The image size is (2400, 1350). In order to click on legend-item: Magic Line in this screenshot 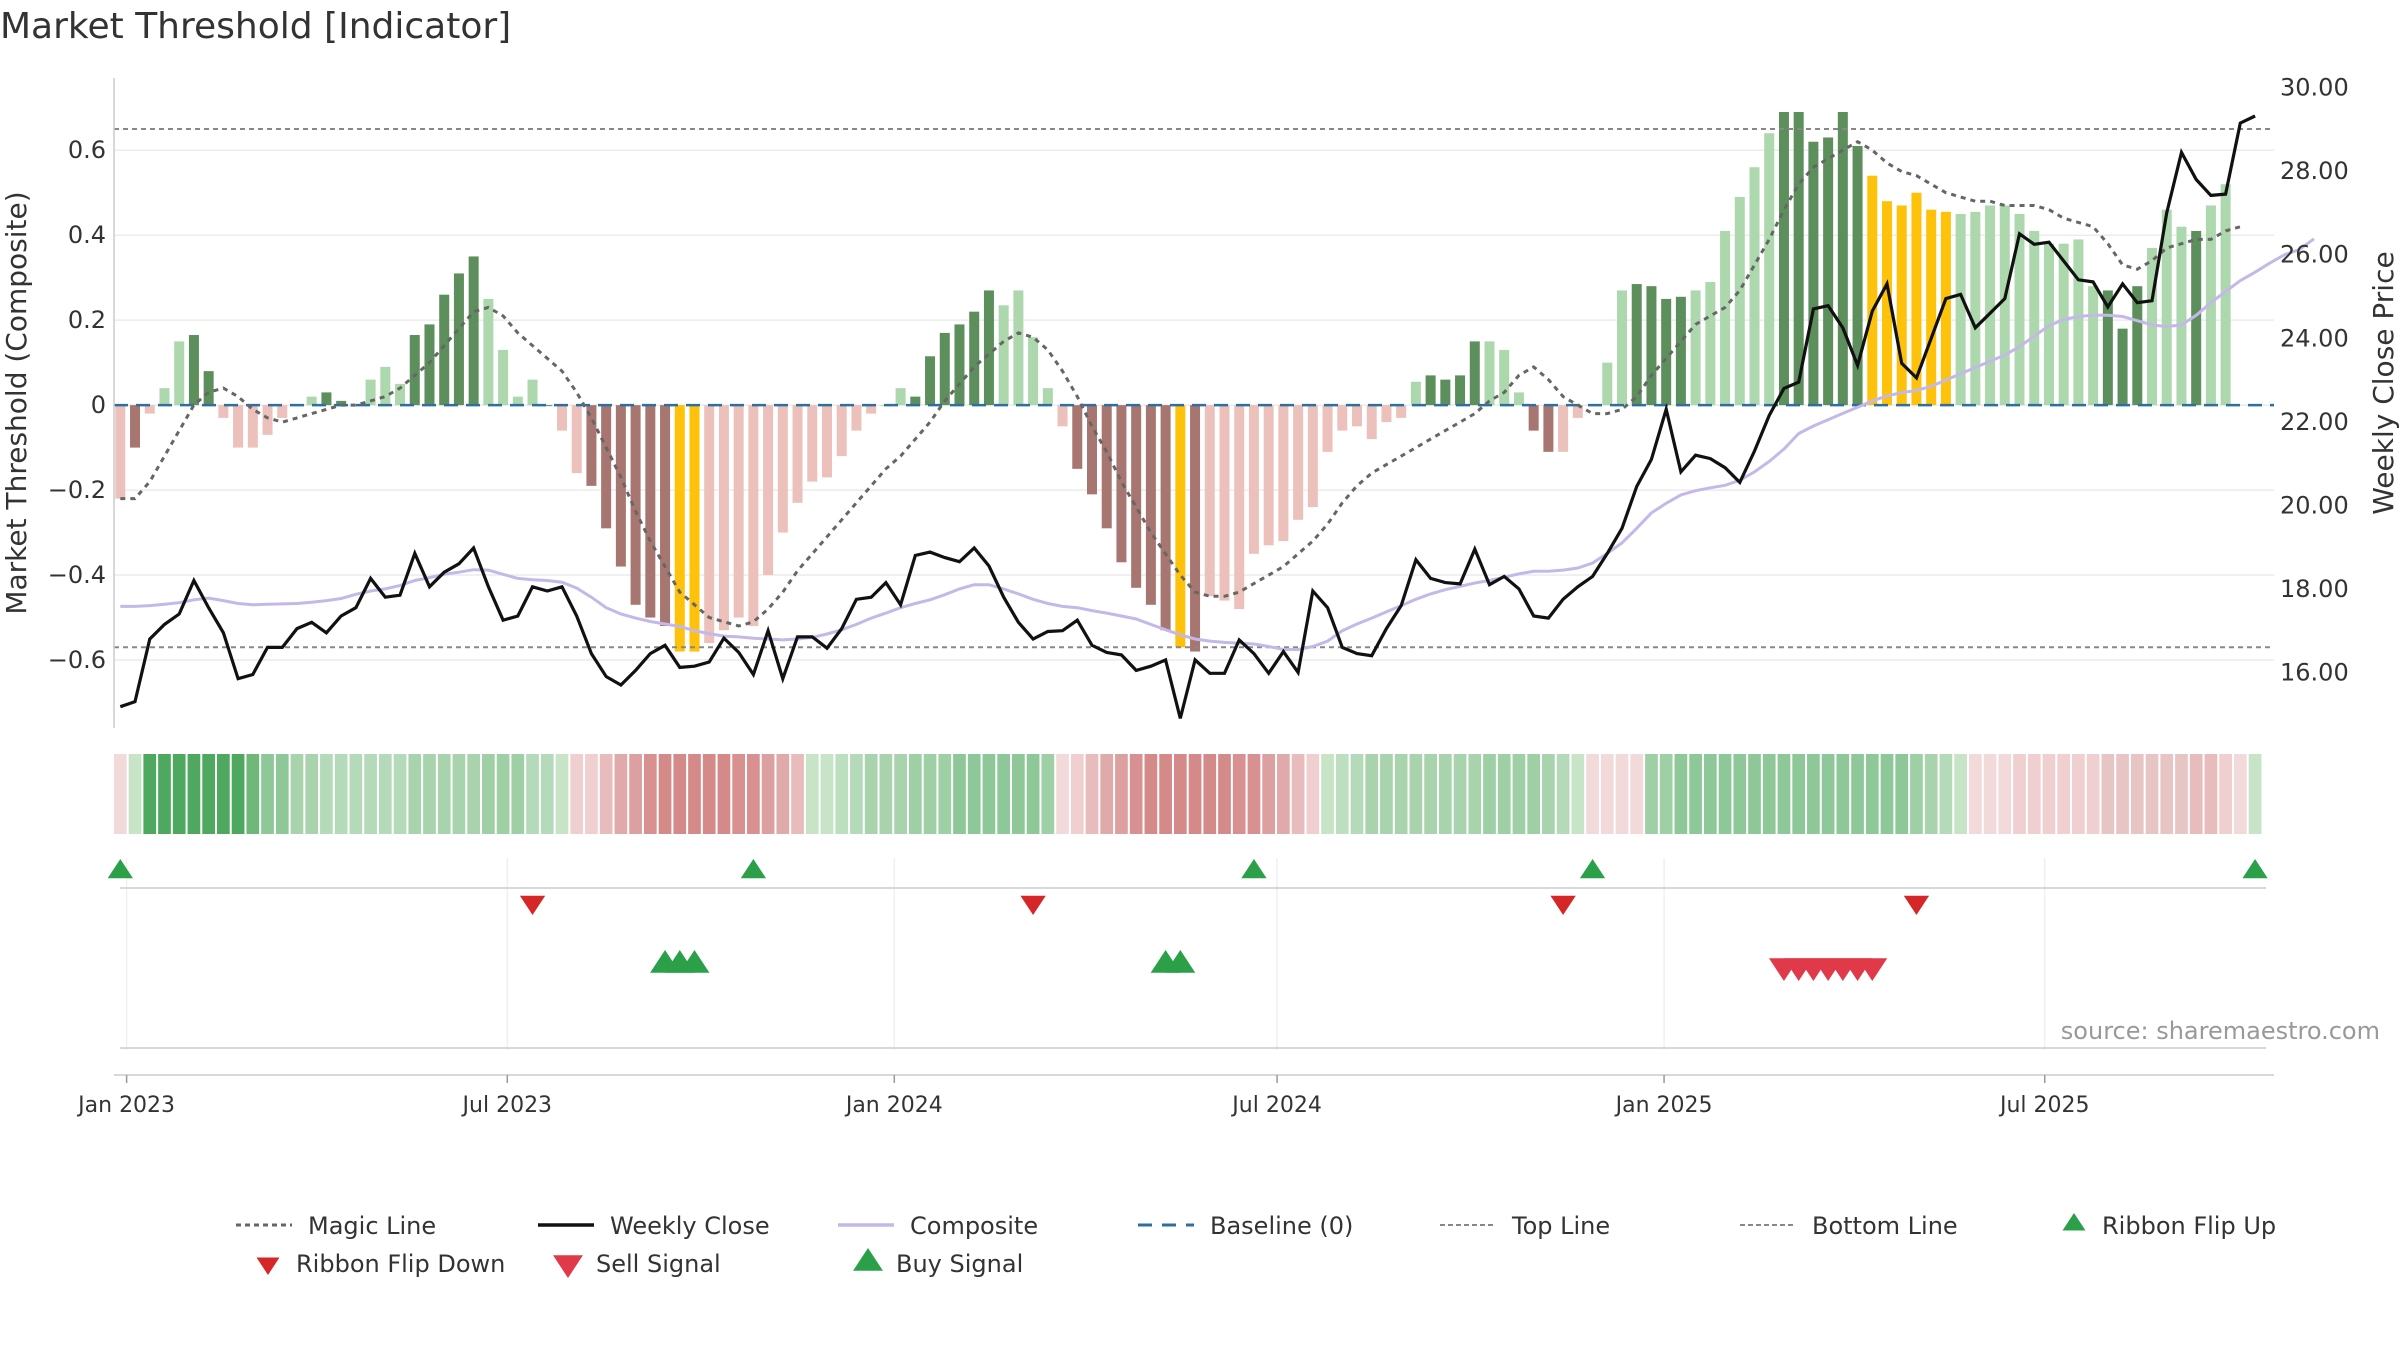, I will do `click(336, 1226)`.